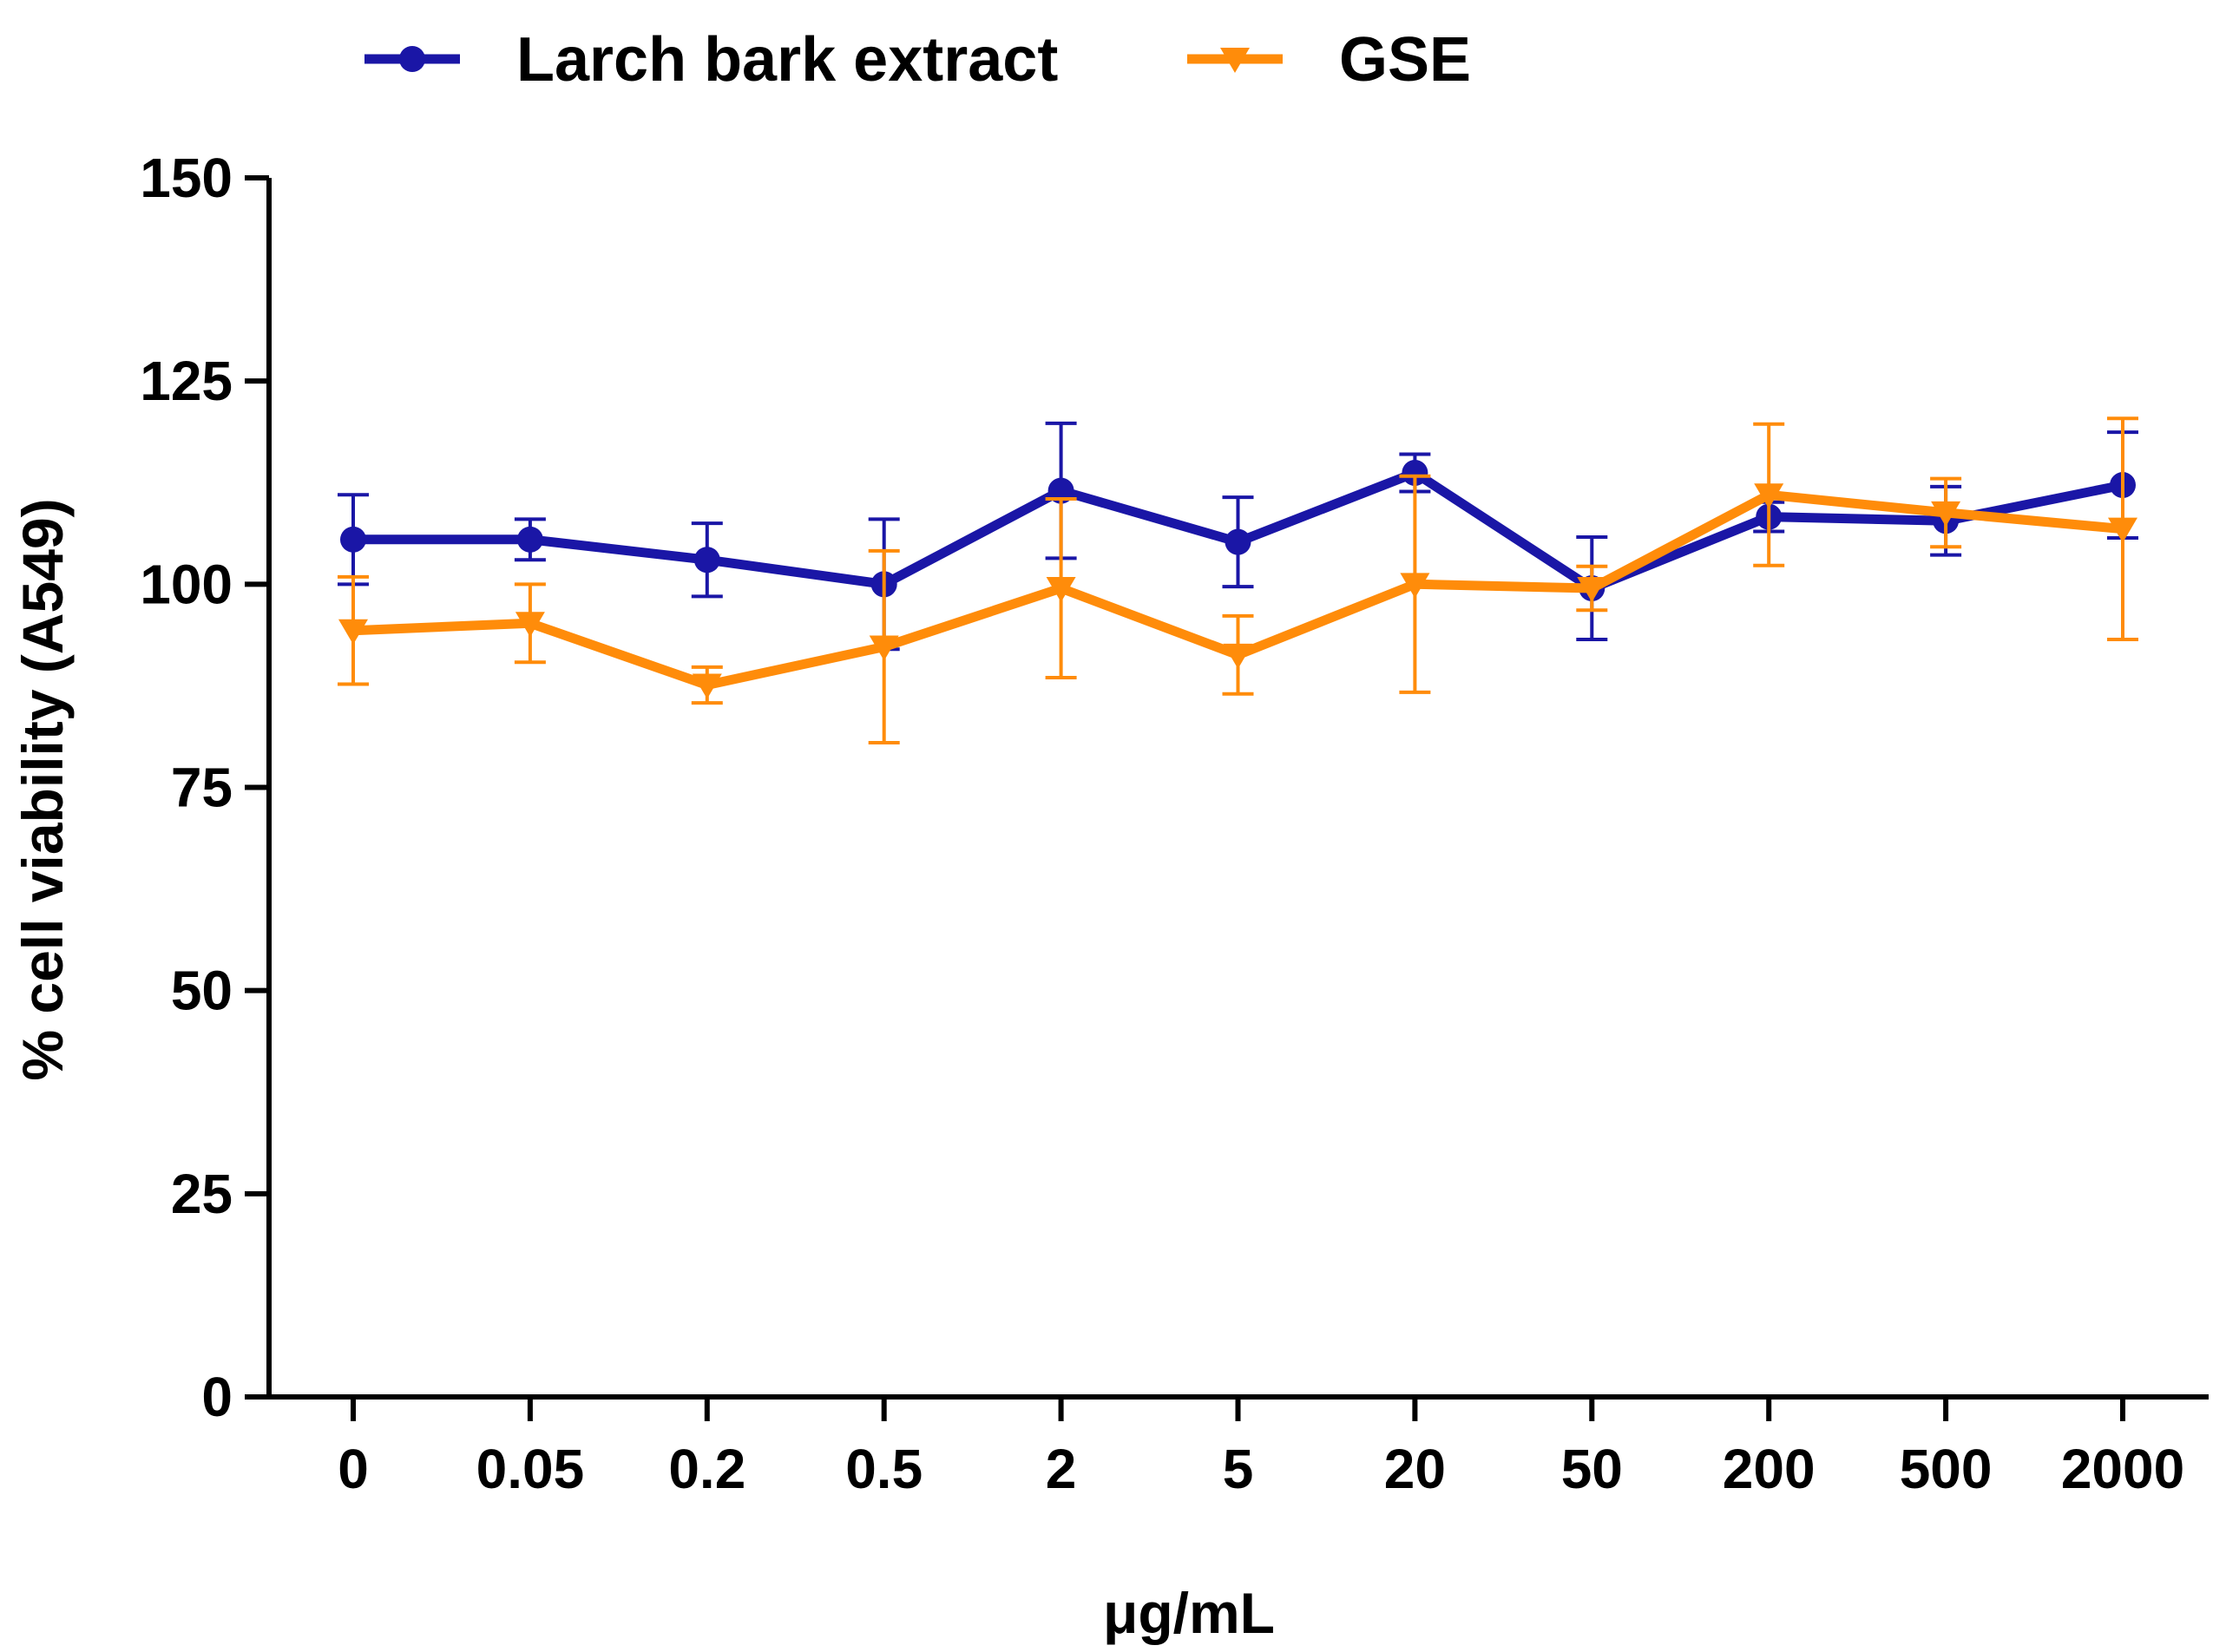  Describe the element at coordinates (1329, 60) in the screenshot. I see `legend-entry: GSE` at that location.